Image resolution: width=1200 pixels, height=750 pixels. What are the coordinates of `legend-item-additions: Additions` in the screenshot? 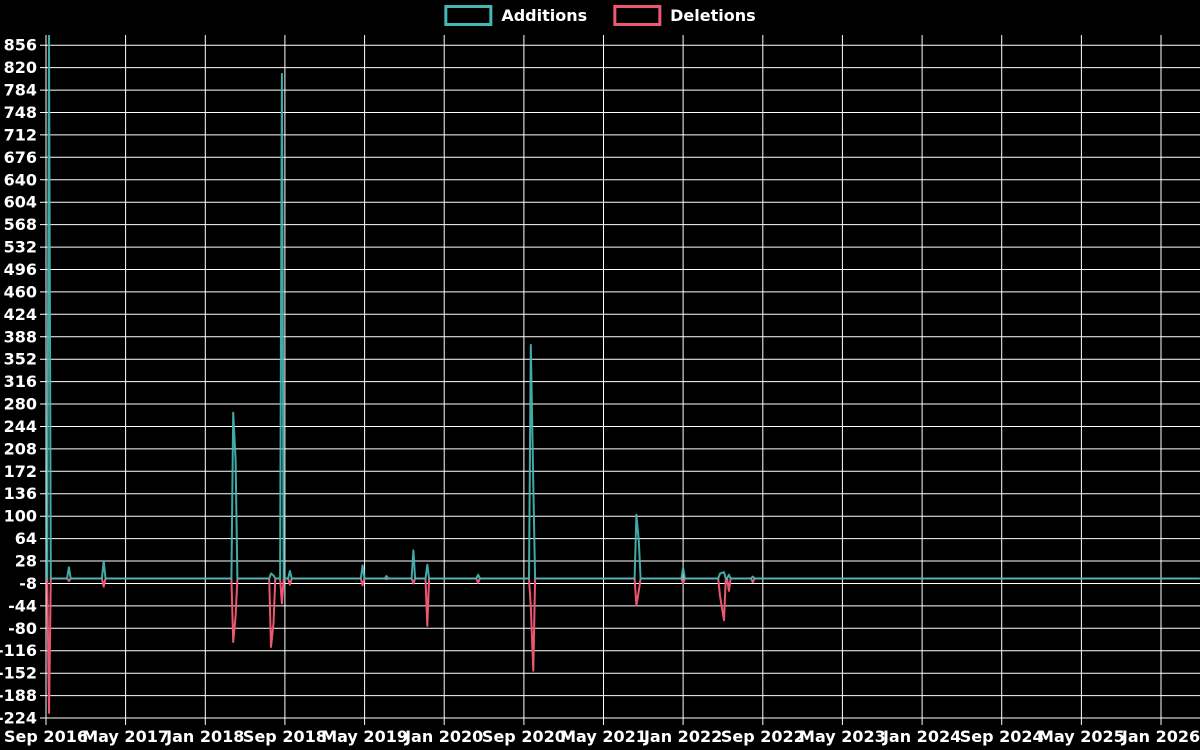 It's located at (515, 15).